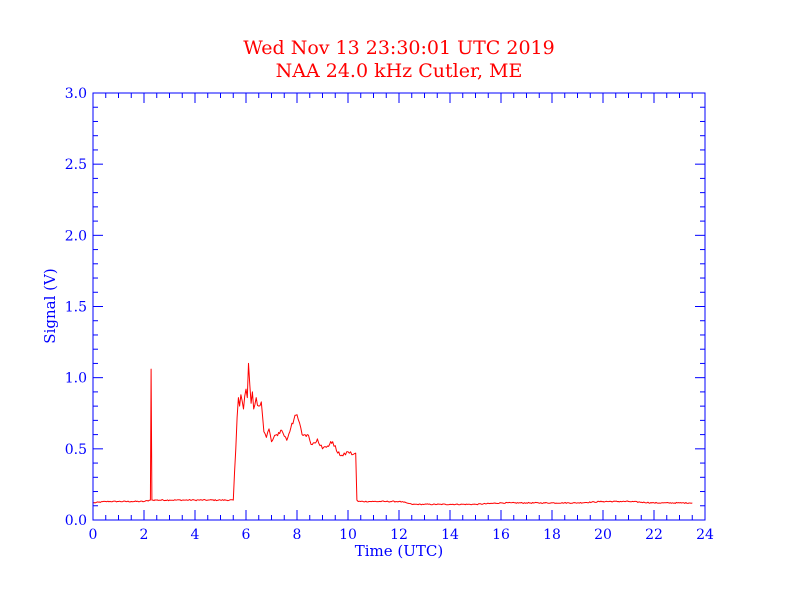  What do you see at coordinates (348, 535) in the screenshot?
I see `x-tick-label: 10` at bounding box center [348, 535].